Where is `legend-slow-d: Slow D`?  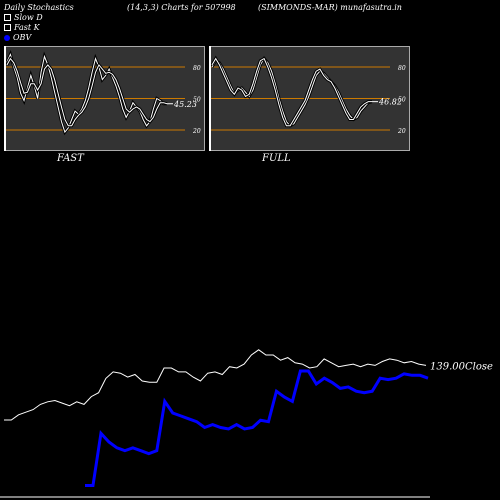
legend-slow-d: Slow D is located at coordinates (23, 17).